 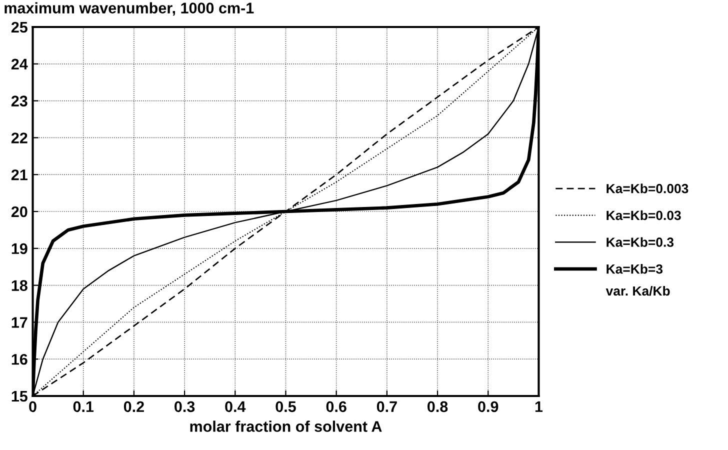 I want to click on x-tick-label: 0.6, so click(x=336, y=406).